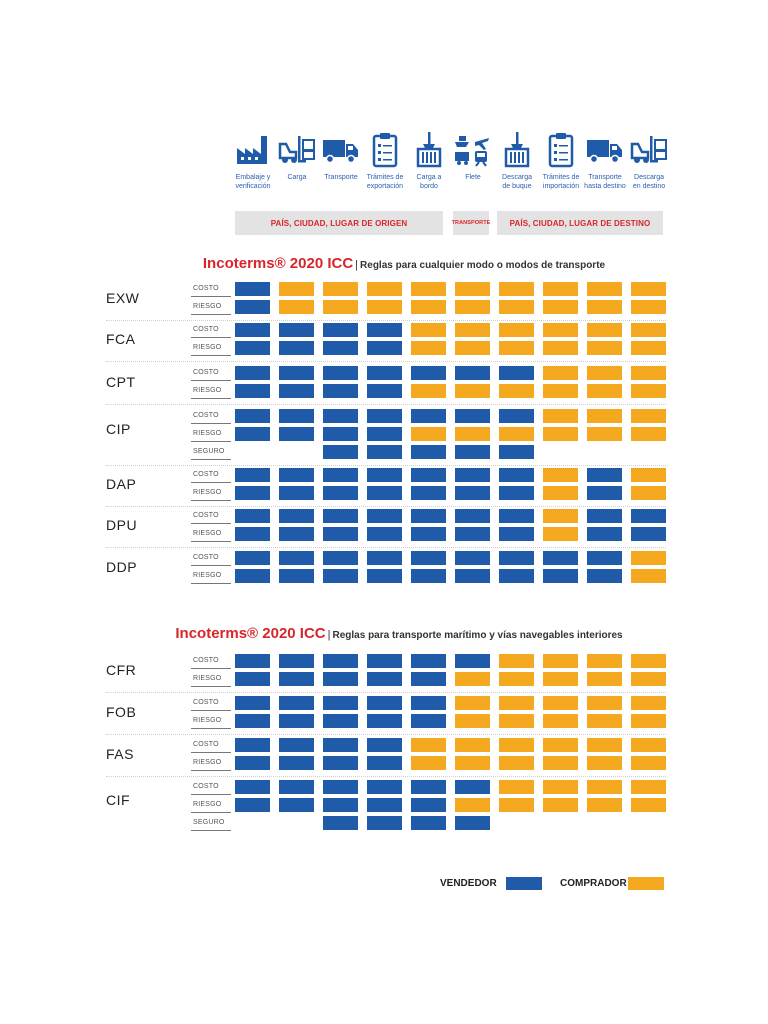 This screenshot has height=1024, width=768. Describe the element at coordinates (605, 182) in the screenshot. I see `stage-label: Transporte hasta destino` at that location.